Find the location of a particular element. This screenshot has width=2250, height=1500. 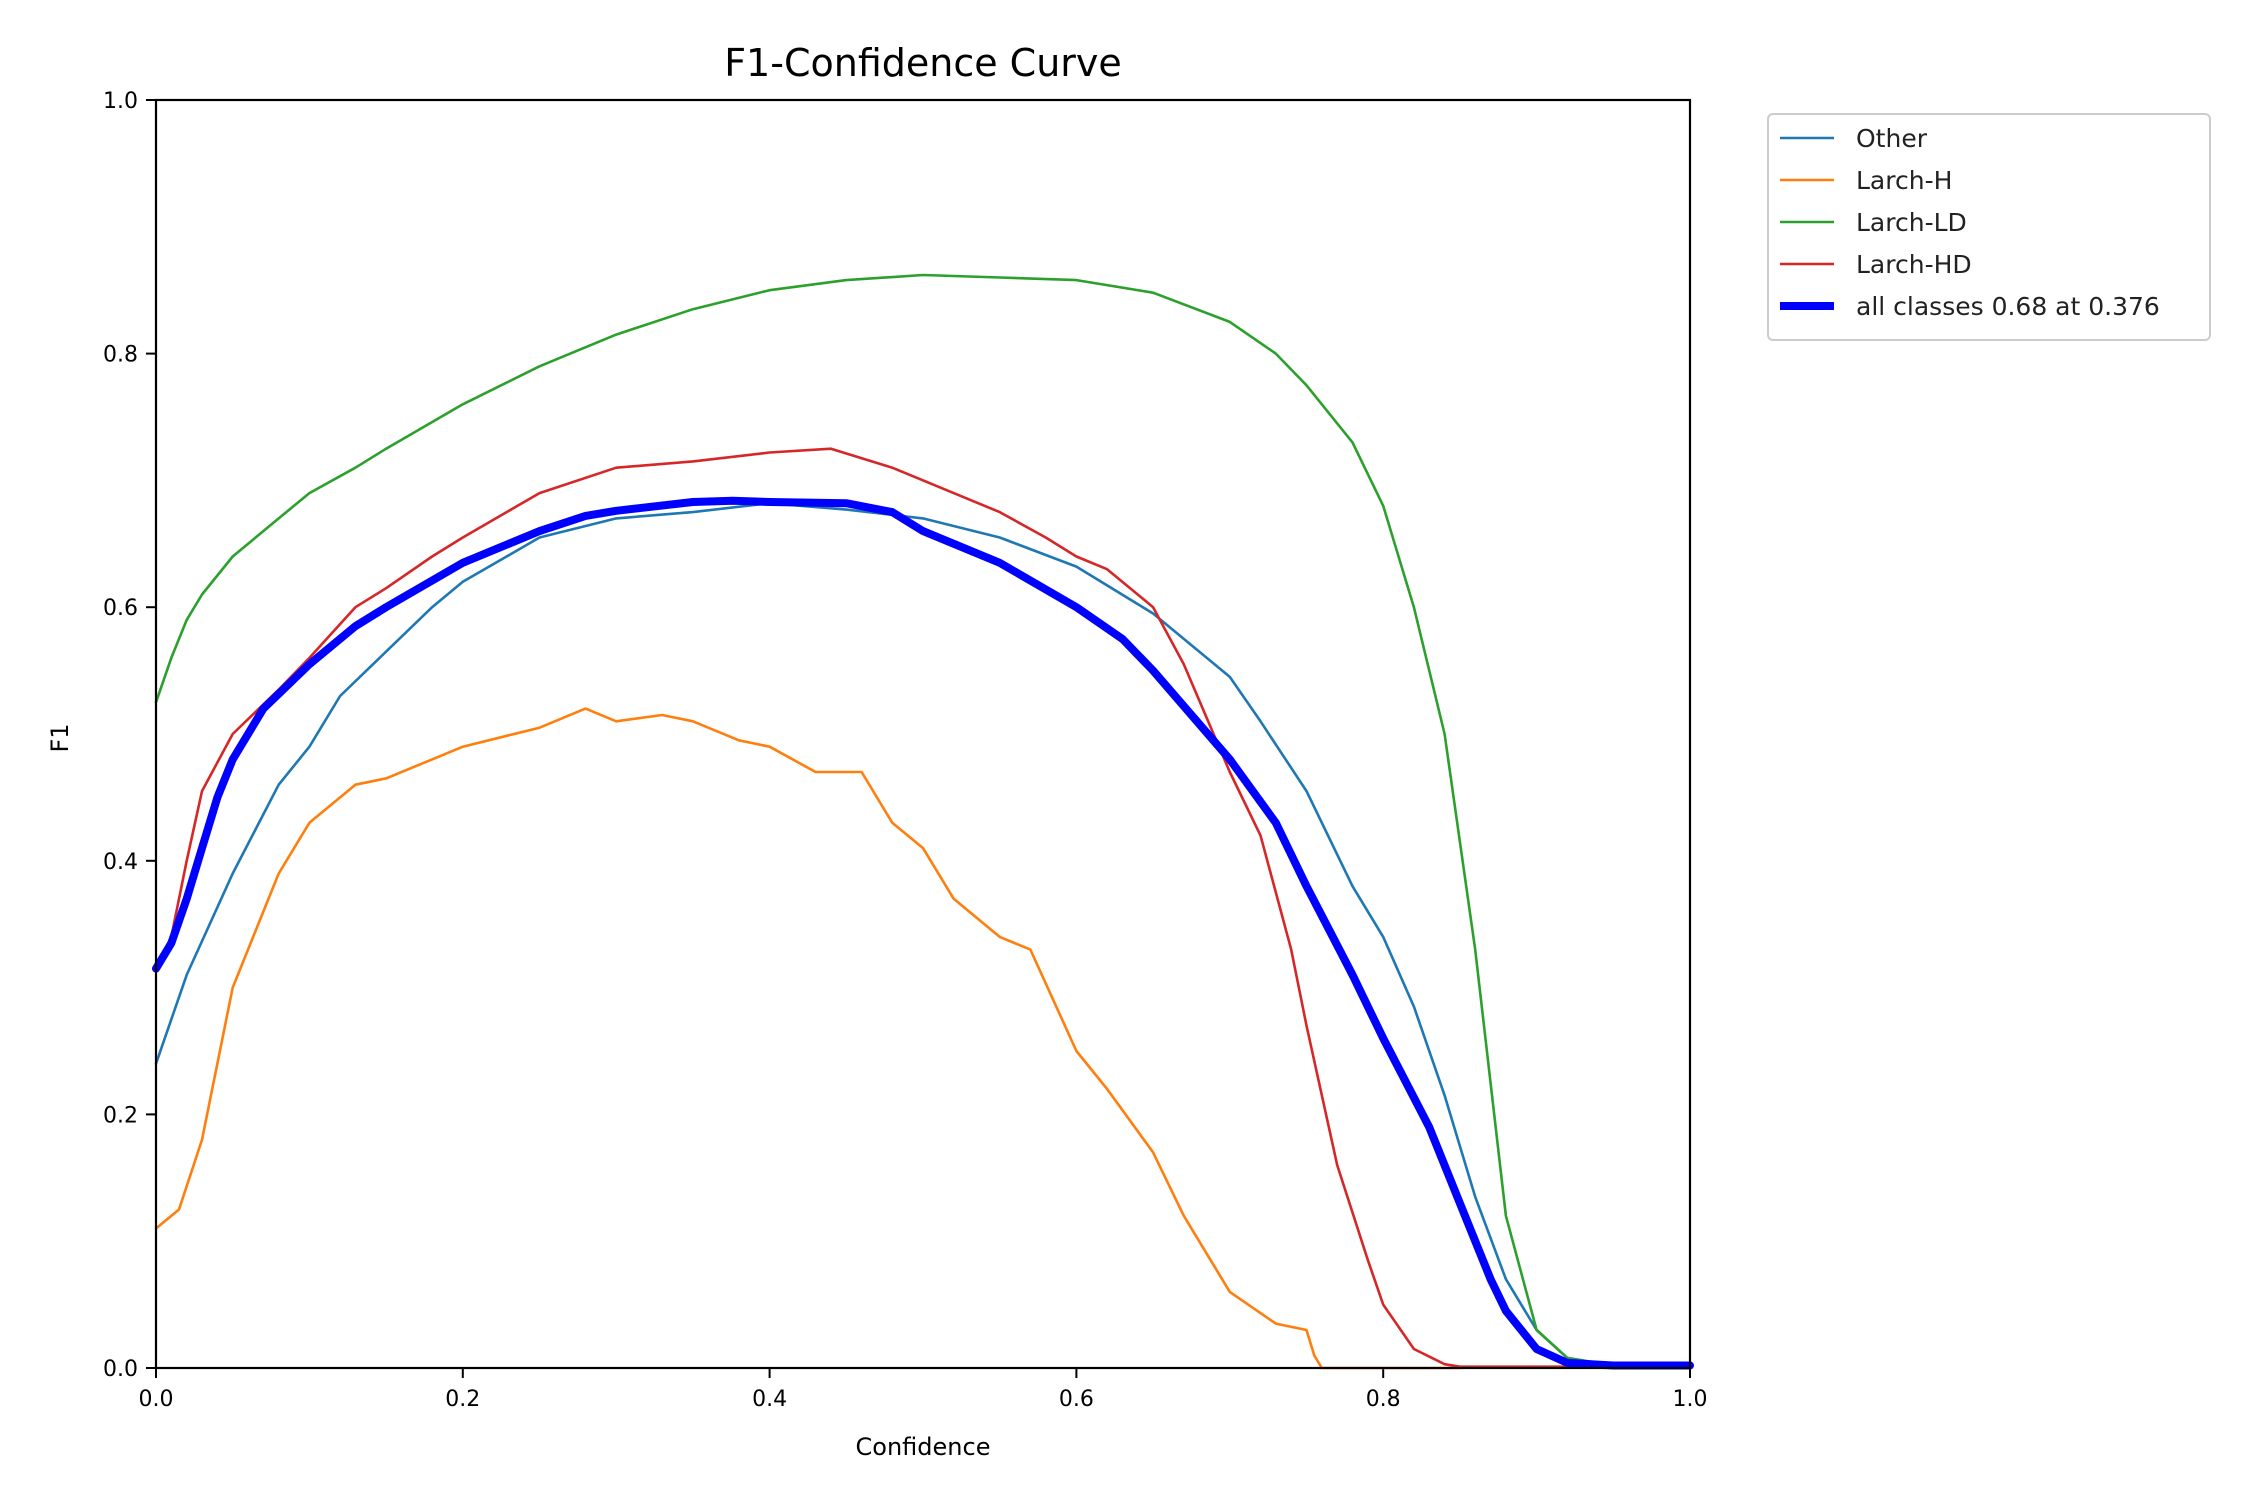

x-tick-label: 0.0 is located at coordinates (156, 1399).